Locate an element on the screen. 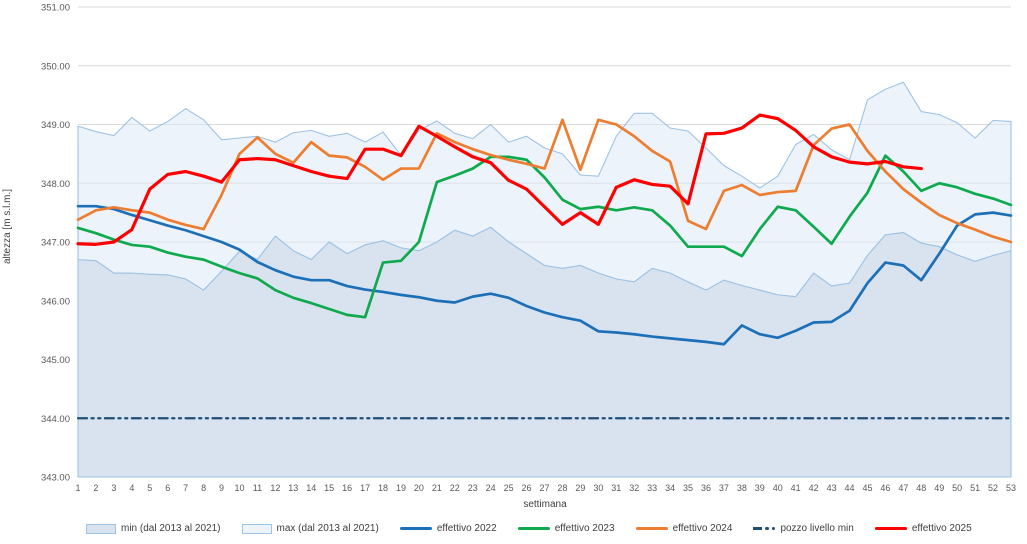 This screenshot has height=544, width=1027. x-tick-label: 43 is located at coordinates (832, 488).